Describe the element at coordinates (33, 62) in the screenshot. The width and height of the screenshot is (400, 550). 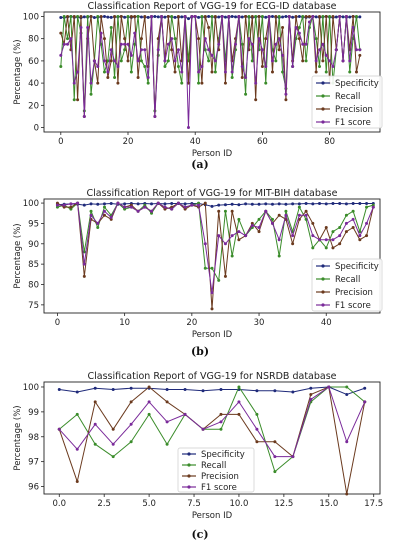
I see `y-tick-label: 60` at that location.